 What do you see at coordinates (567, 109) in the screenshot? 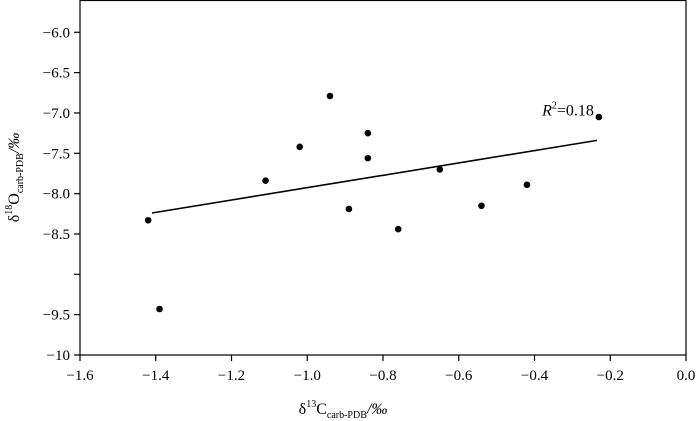
I see `r-squared-annotation: R2=0.18` at bounding box center [567, 109].